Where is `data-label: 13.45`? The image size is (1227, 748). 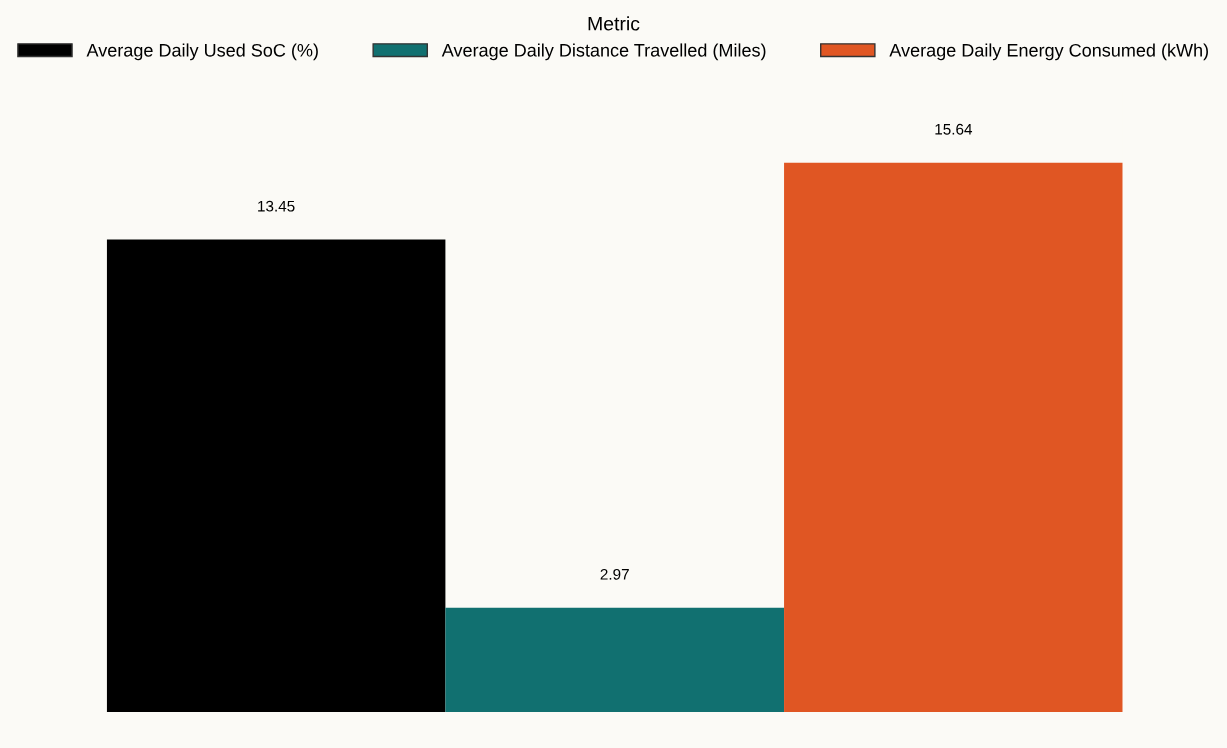
data-label: 13.45 is located at coordinates (276, 206).